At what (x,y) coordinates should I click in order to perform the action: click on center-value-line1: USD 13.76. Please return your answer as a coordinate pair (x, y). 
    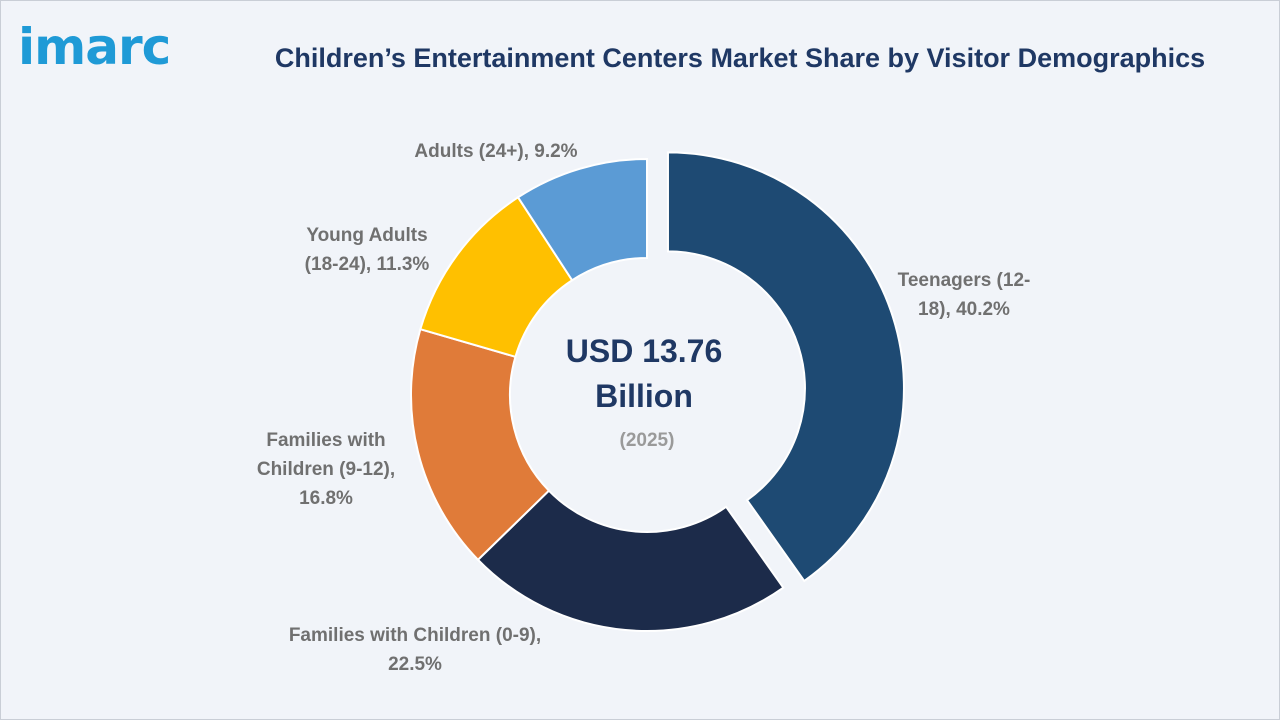
    Looking at the image, I should click on (644, 351).